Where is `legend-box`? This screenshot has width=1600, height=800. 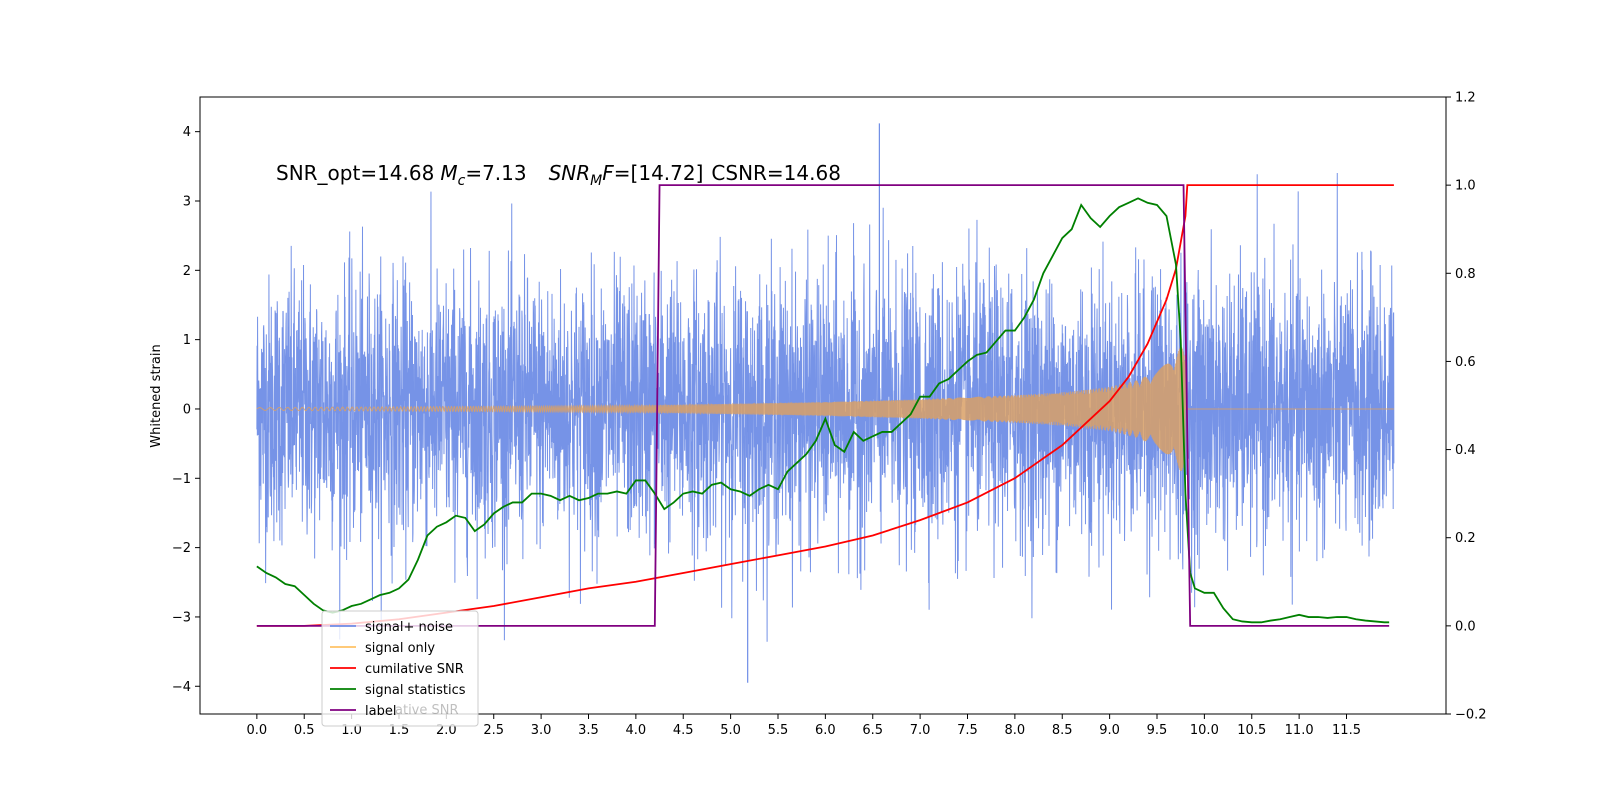
legend-box is located at coordinates (400, 668).